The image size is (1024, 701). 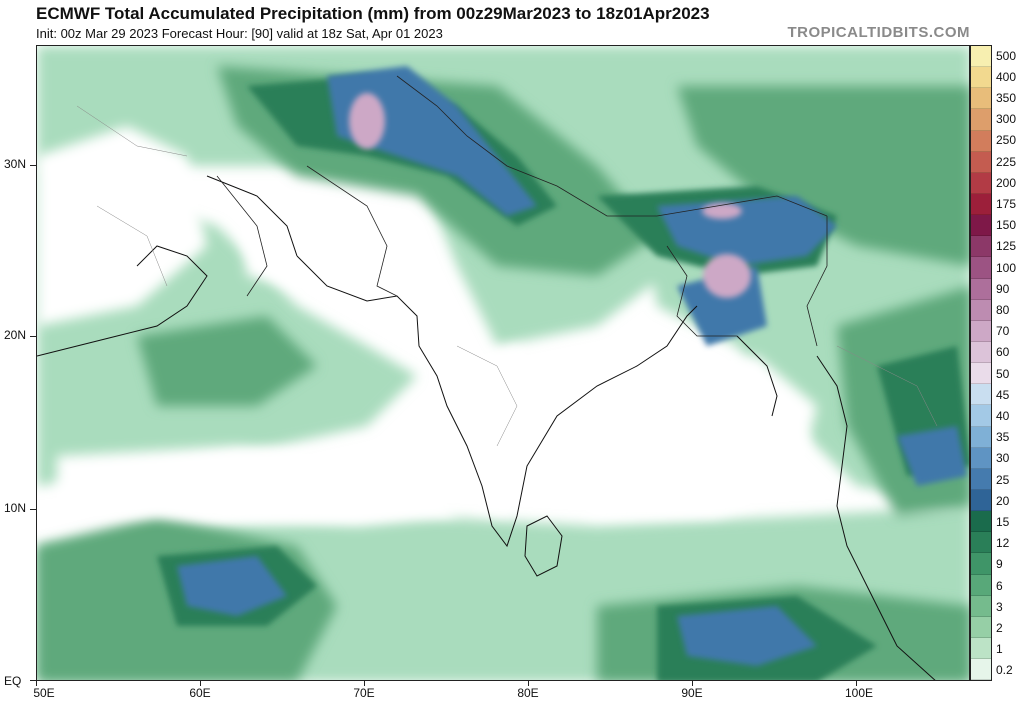 What do you see at coordinates (1006, 204) in the screenshot?
I see `colorbar-label: 175` at bounding box center [1006, 204].